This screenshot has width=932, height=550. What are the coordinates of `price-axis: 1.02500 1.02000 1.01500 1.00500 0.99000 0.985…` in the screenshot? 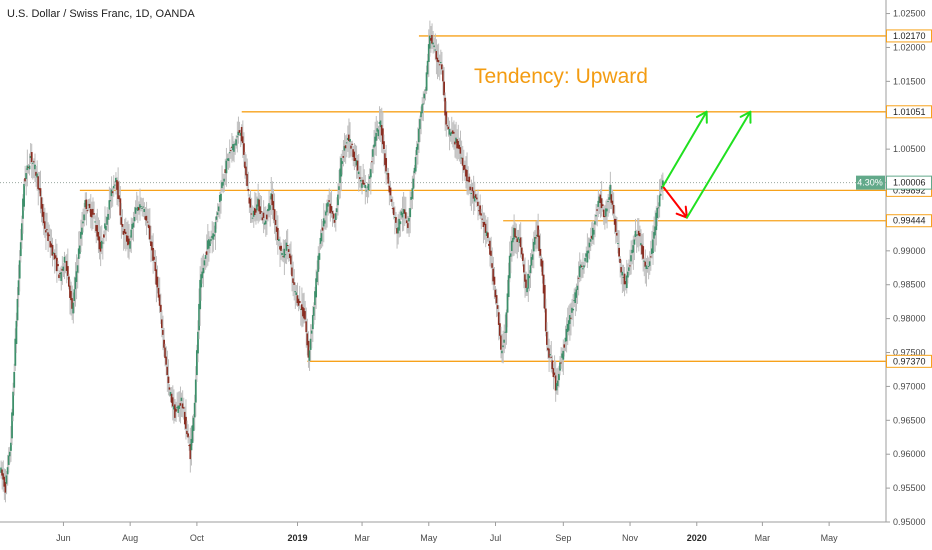 It's located at (906, 268).